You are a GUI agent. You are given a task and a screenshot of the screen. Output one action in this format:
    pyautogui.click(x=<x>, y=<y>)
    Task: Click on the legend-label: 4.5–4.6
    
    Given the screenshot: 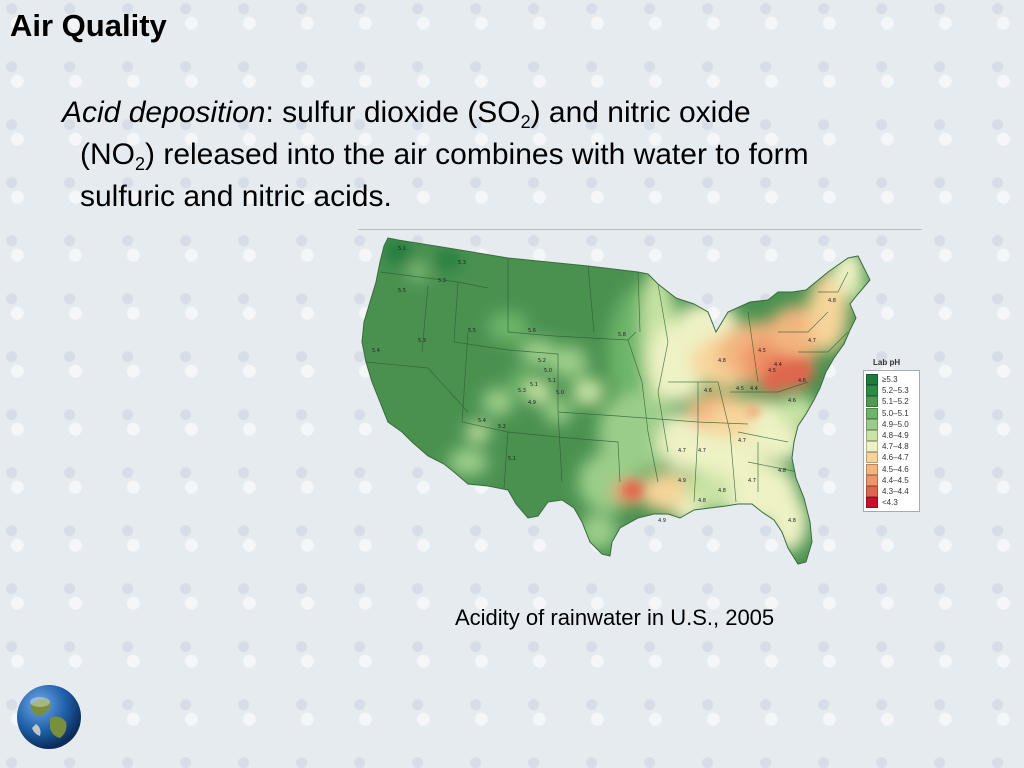 What is the action you would take?
    pyautogui.click(x=895, y=469)
    